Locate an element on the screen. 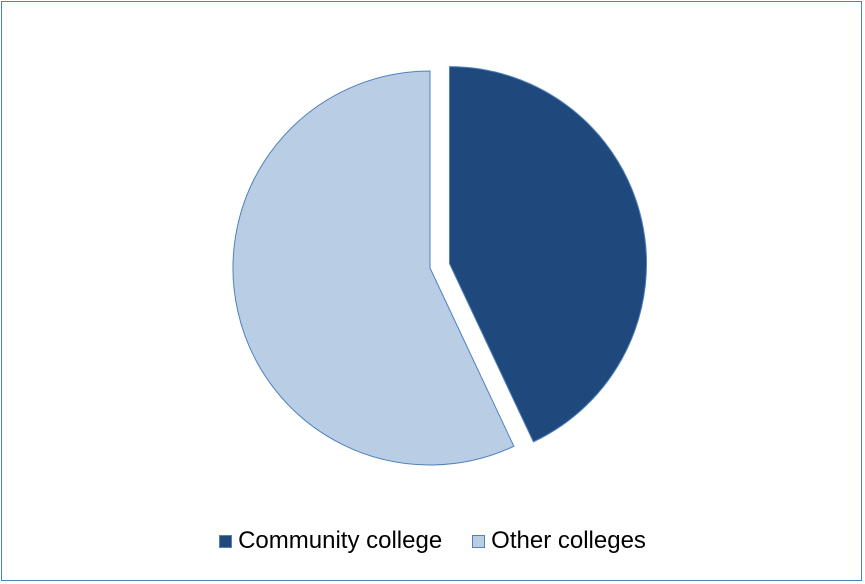 This screenshot has height=584, width=865. legend-item-community-college: Community college is located at coordinates (330, 541).